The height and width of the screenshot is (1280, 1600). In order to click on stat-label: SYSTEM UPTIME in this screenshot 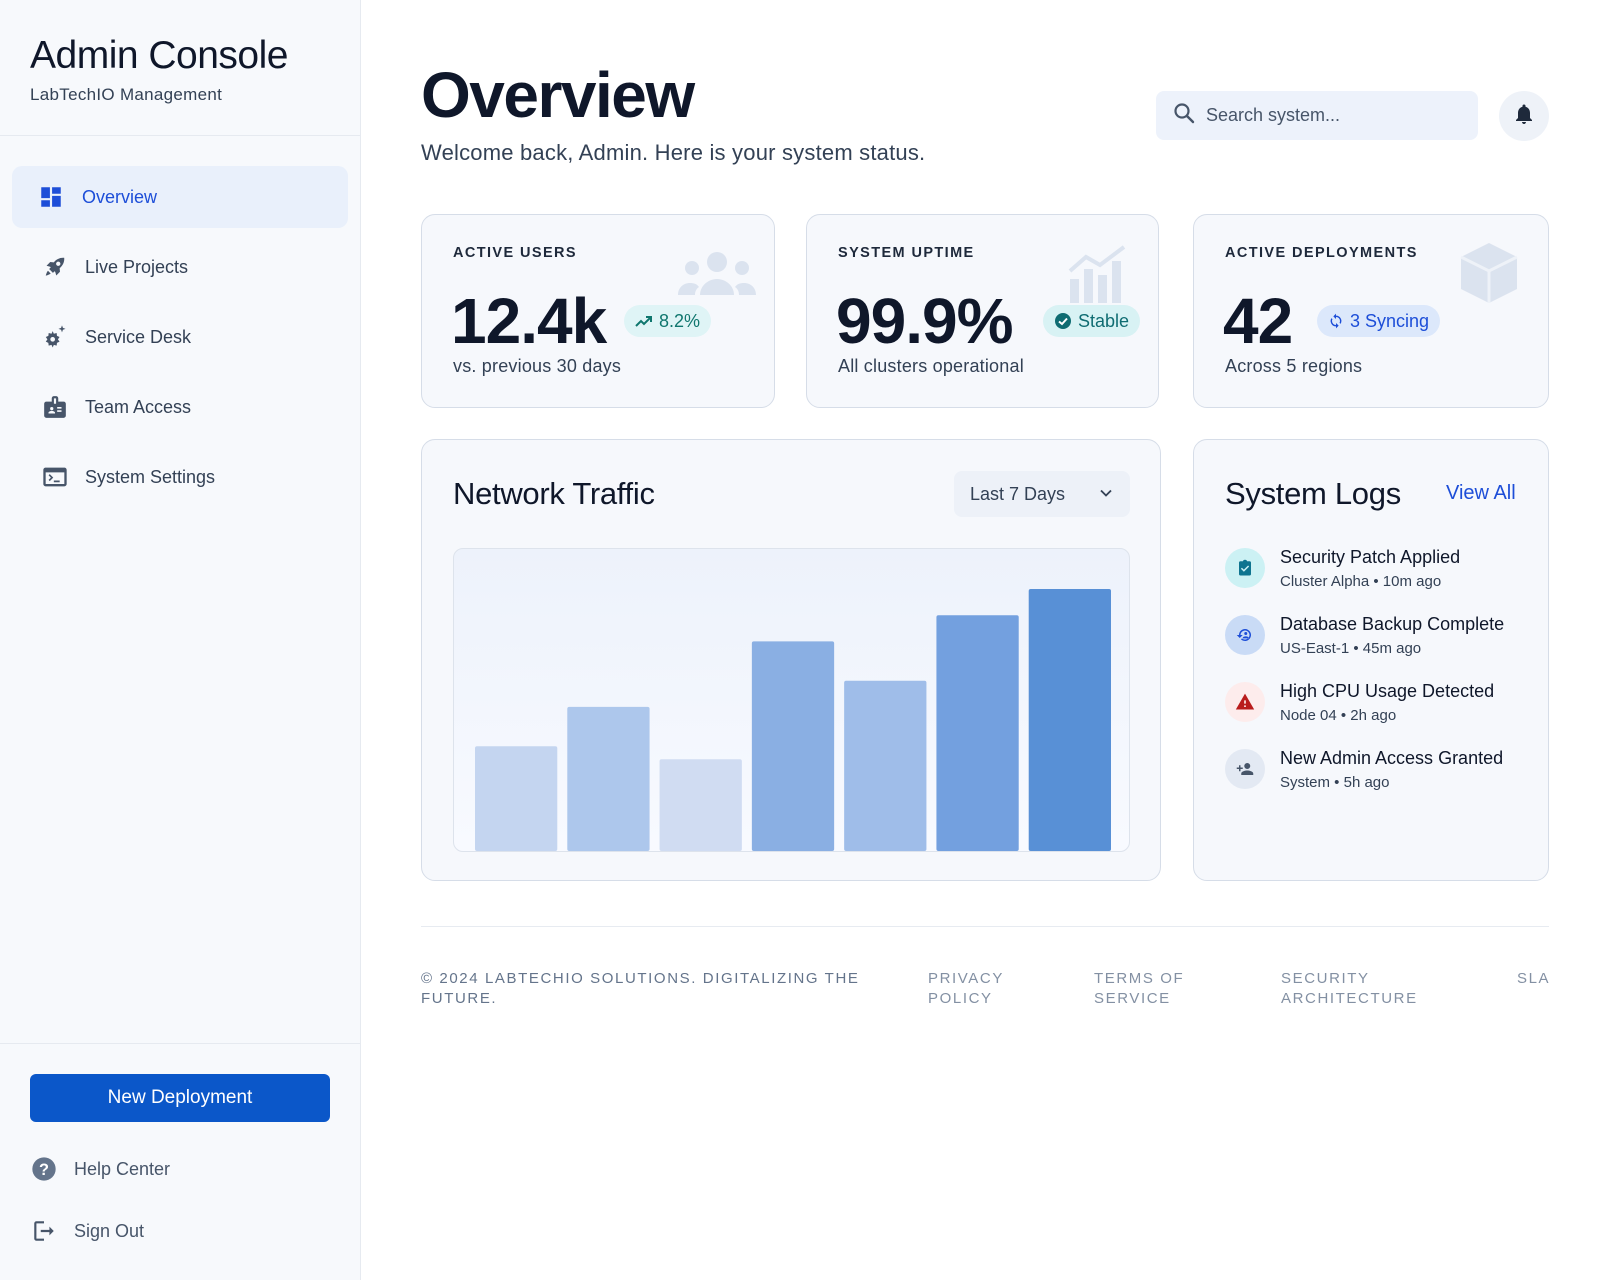, I will do `click(906, 253)`.